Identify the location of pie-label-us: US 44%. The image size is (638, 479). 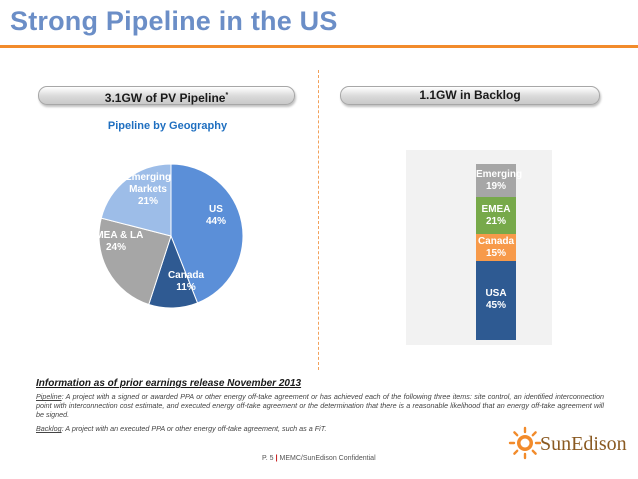
(216, 216).